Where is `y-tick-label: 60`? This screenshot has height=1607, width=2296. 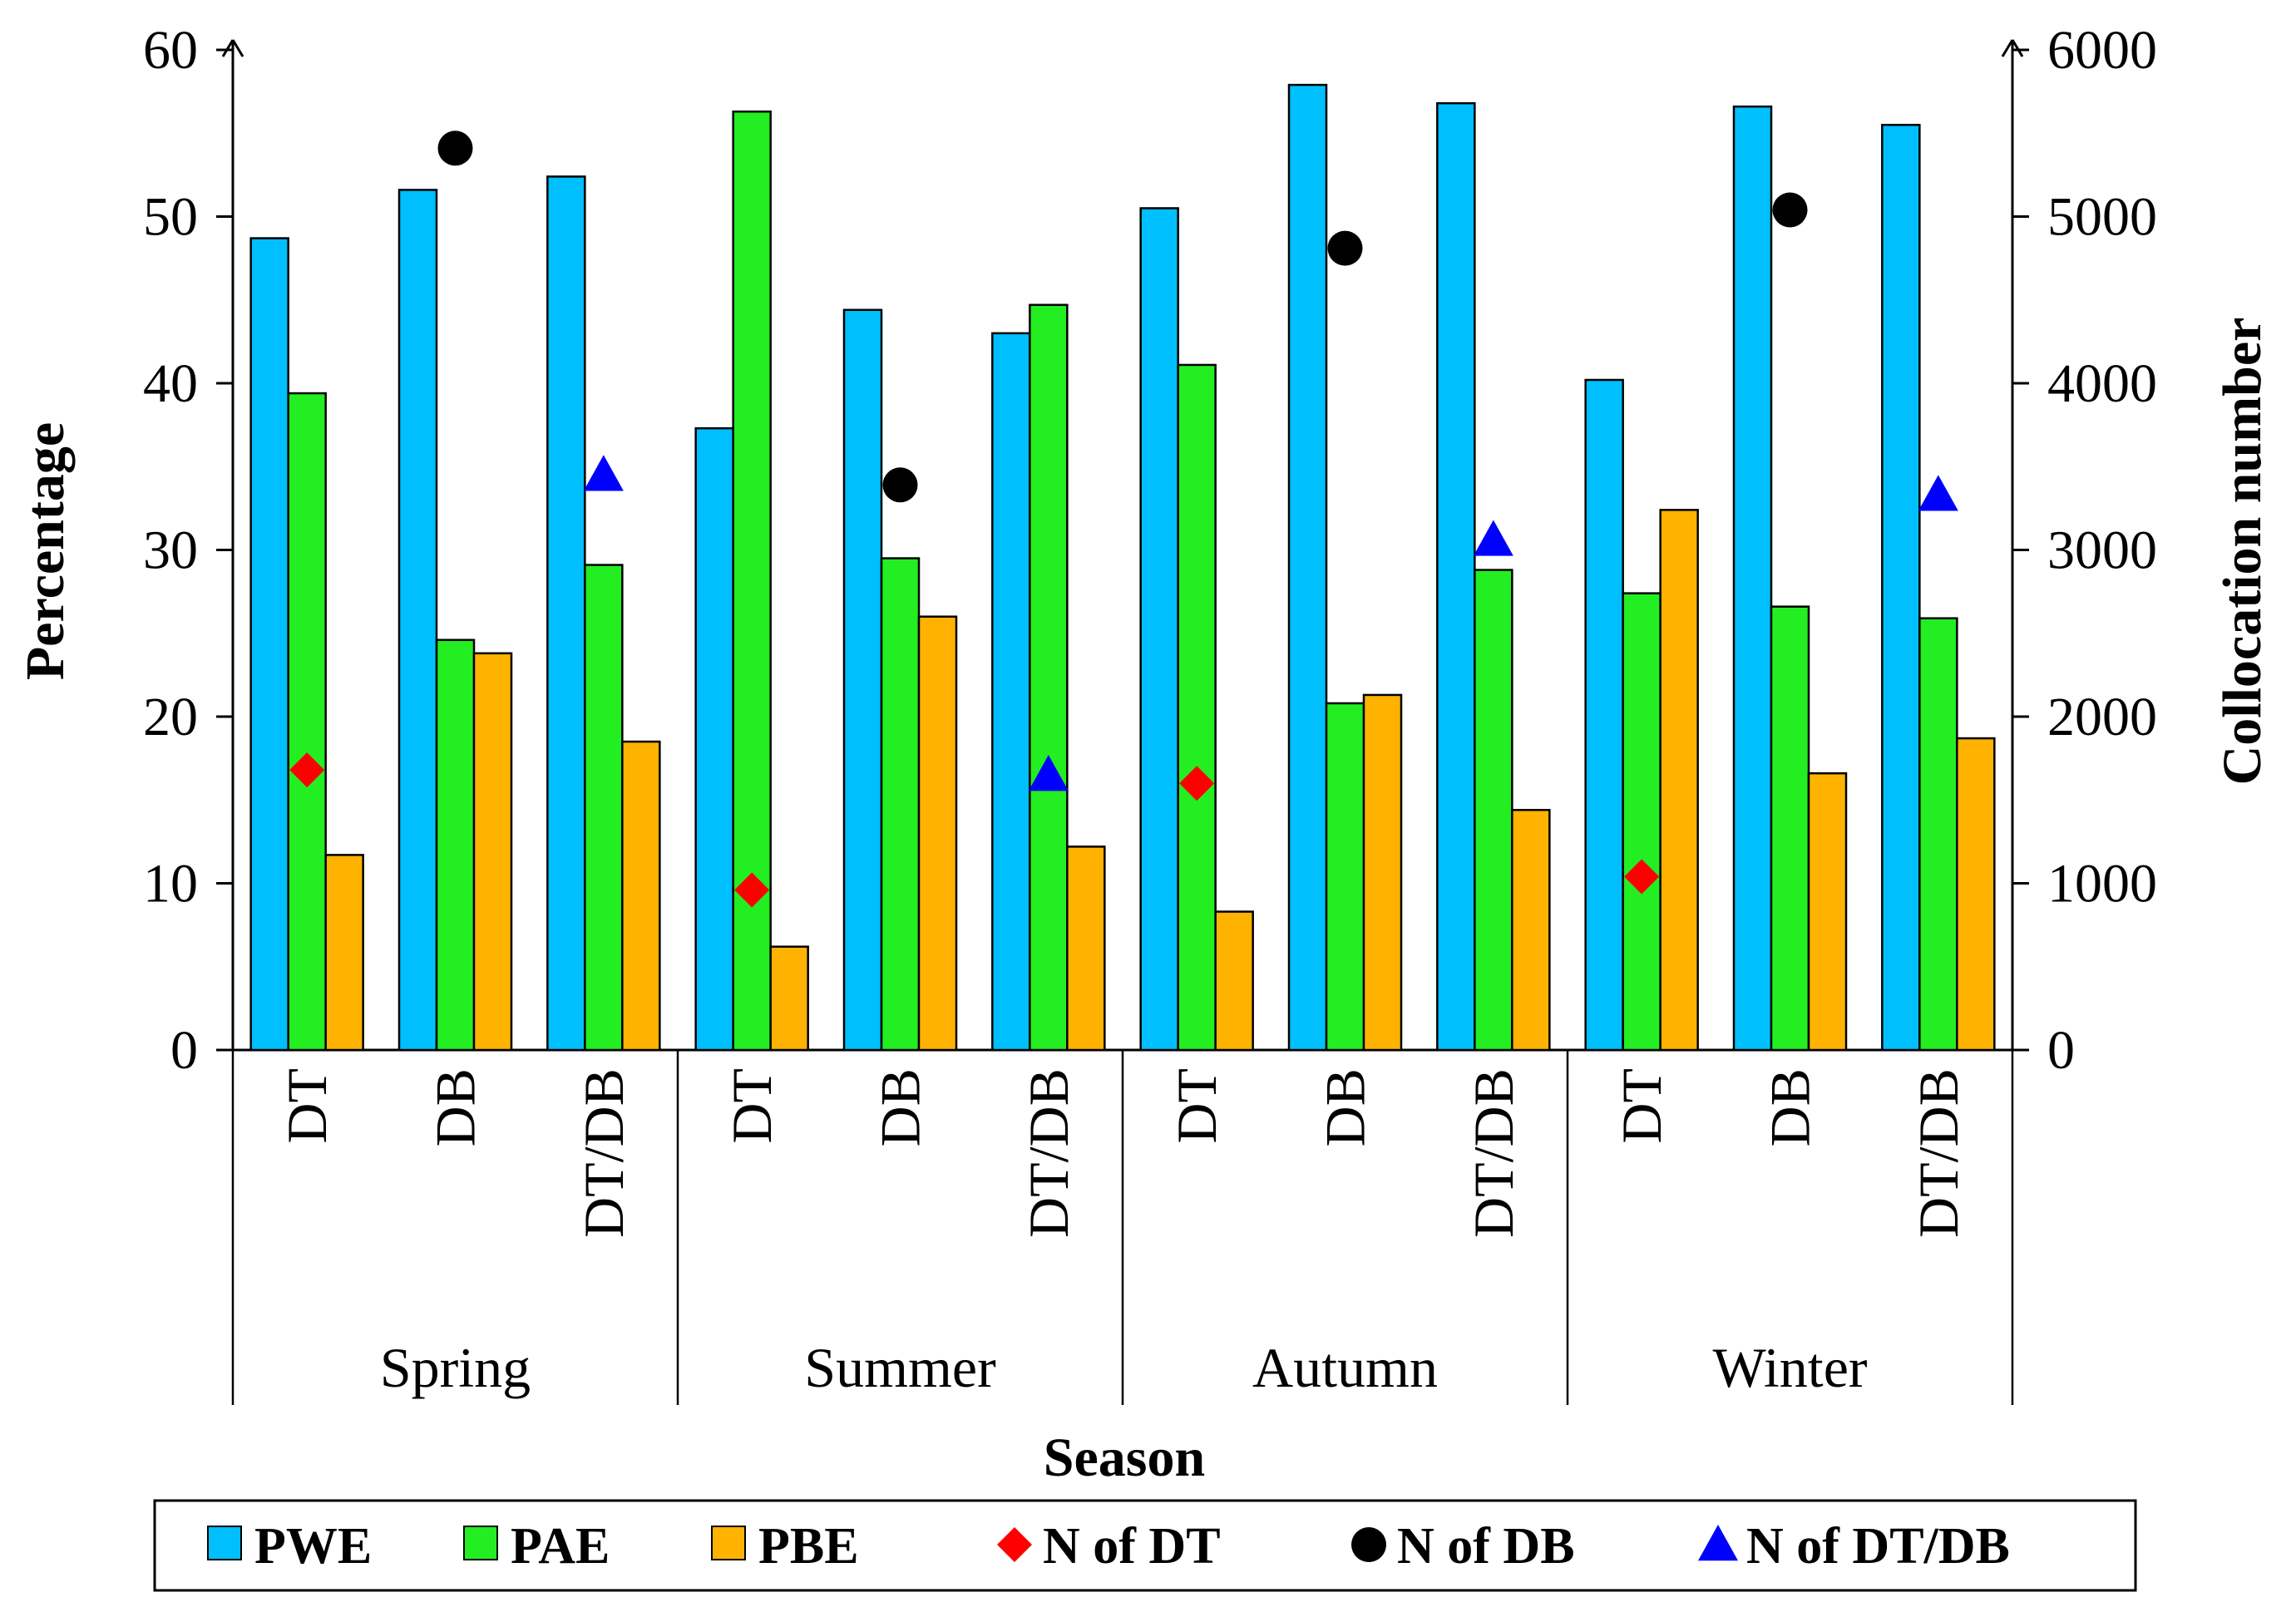
y-tick-label: 60 is located at coordinates (171, 50).